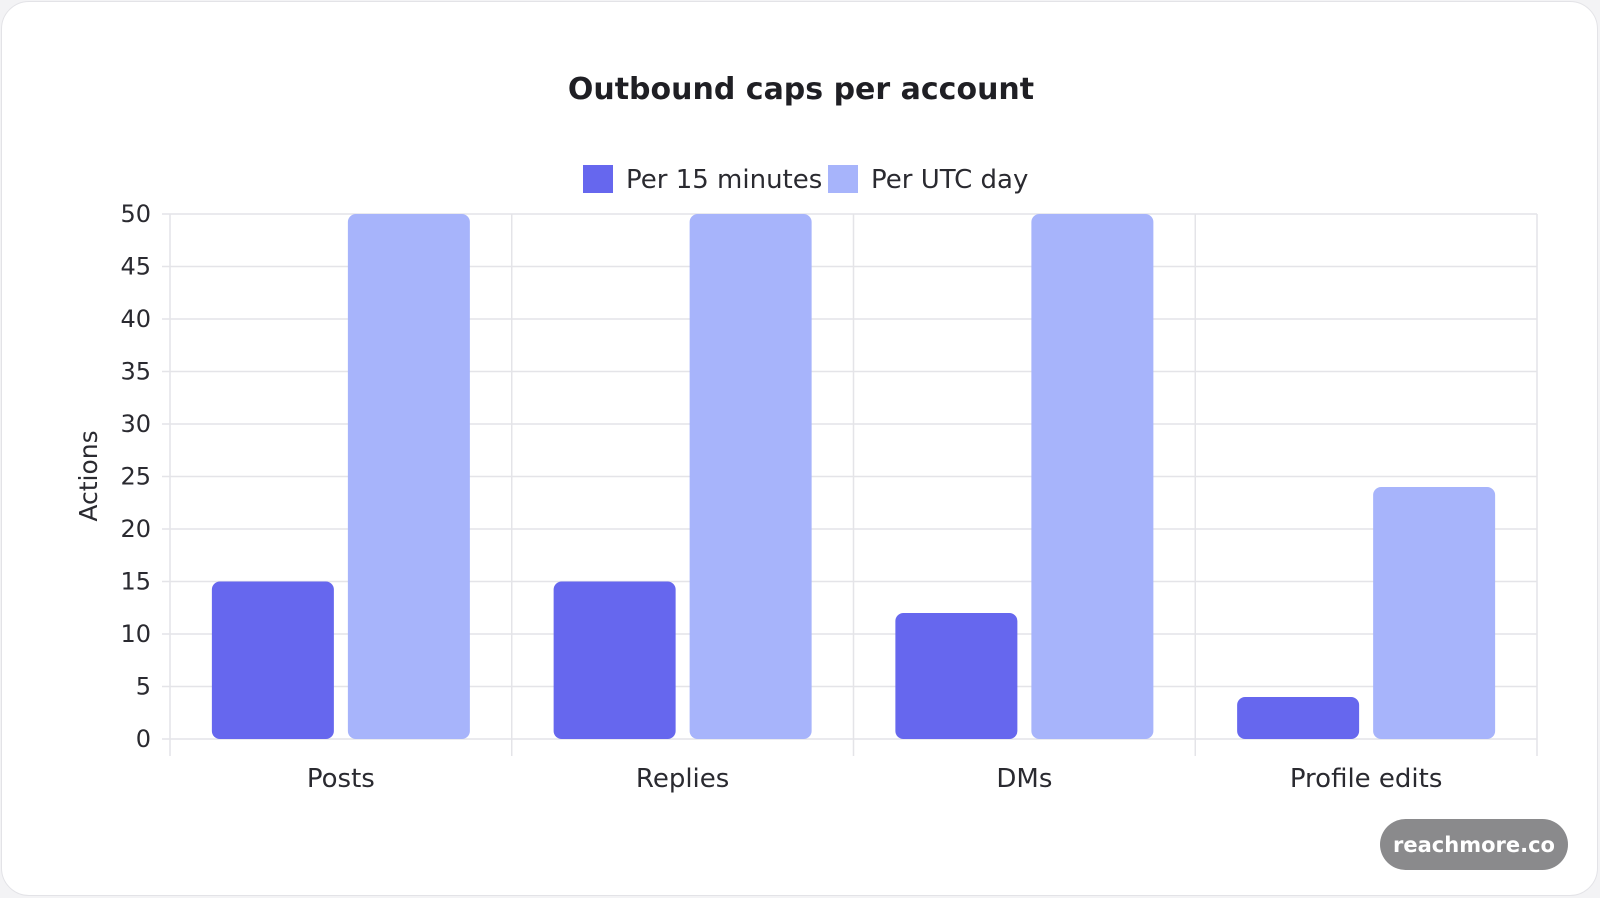 The height and width of the screenshot is (898, 1600). What do you see at coordinates (801, 89) in the screenshot?
I see `chart-title: Outbound caps per account` at bounding box center [801, 89].